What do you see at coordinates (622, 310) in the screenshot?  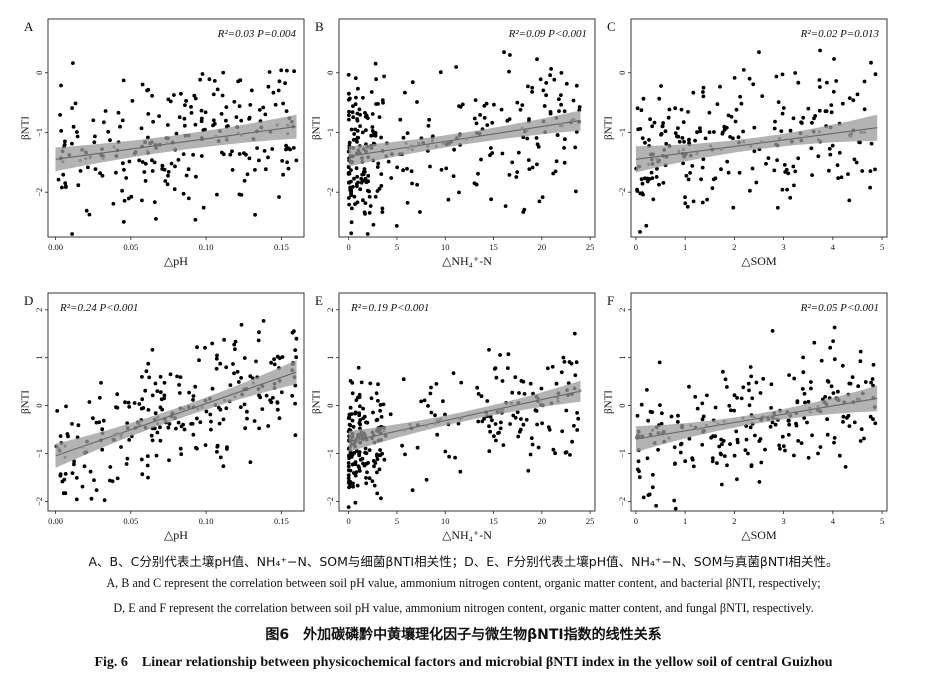 I see `y-tick-label: 2` at bounding box center [622, 310].